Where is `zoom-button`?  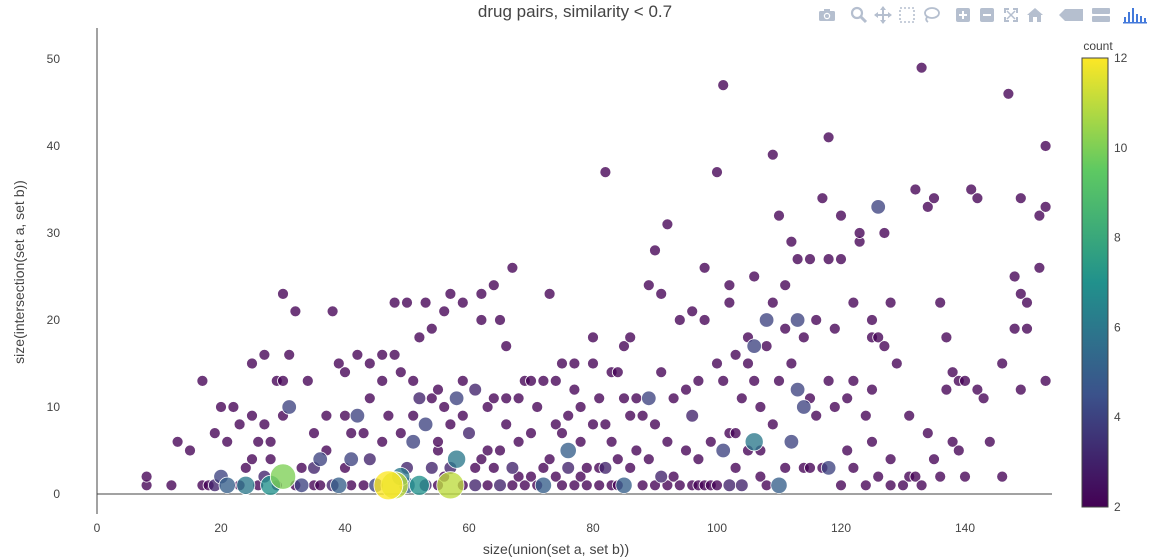 zoom-button is located at coordinates (859, 15).